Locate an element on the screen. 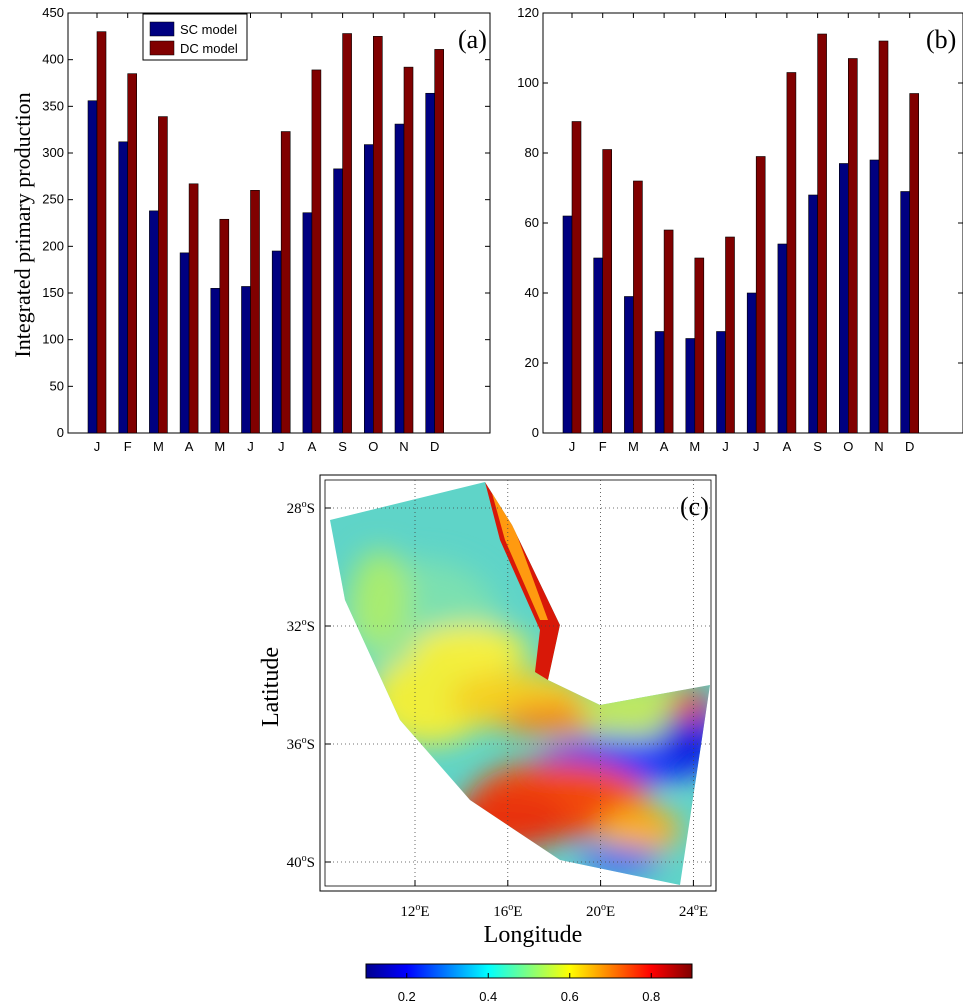  ytick-label: 450 is located at coordinates (53, 12).